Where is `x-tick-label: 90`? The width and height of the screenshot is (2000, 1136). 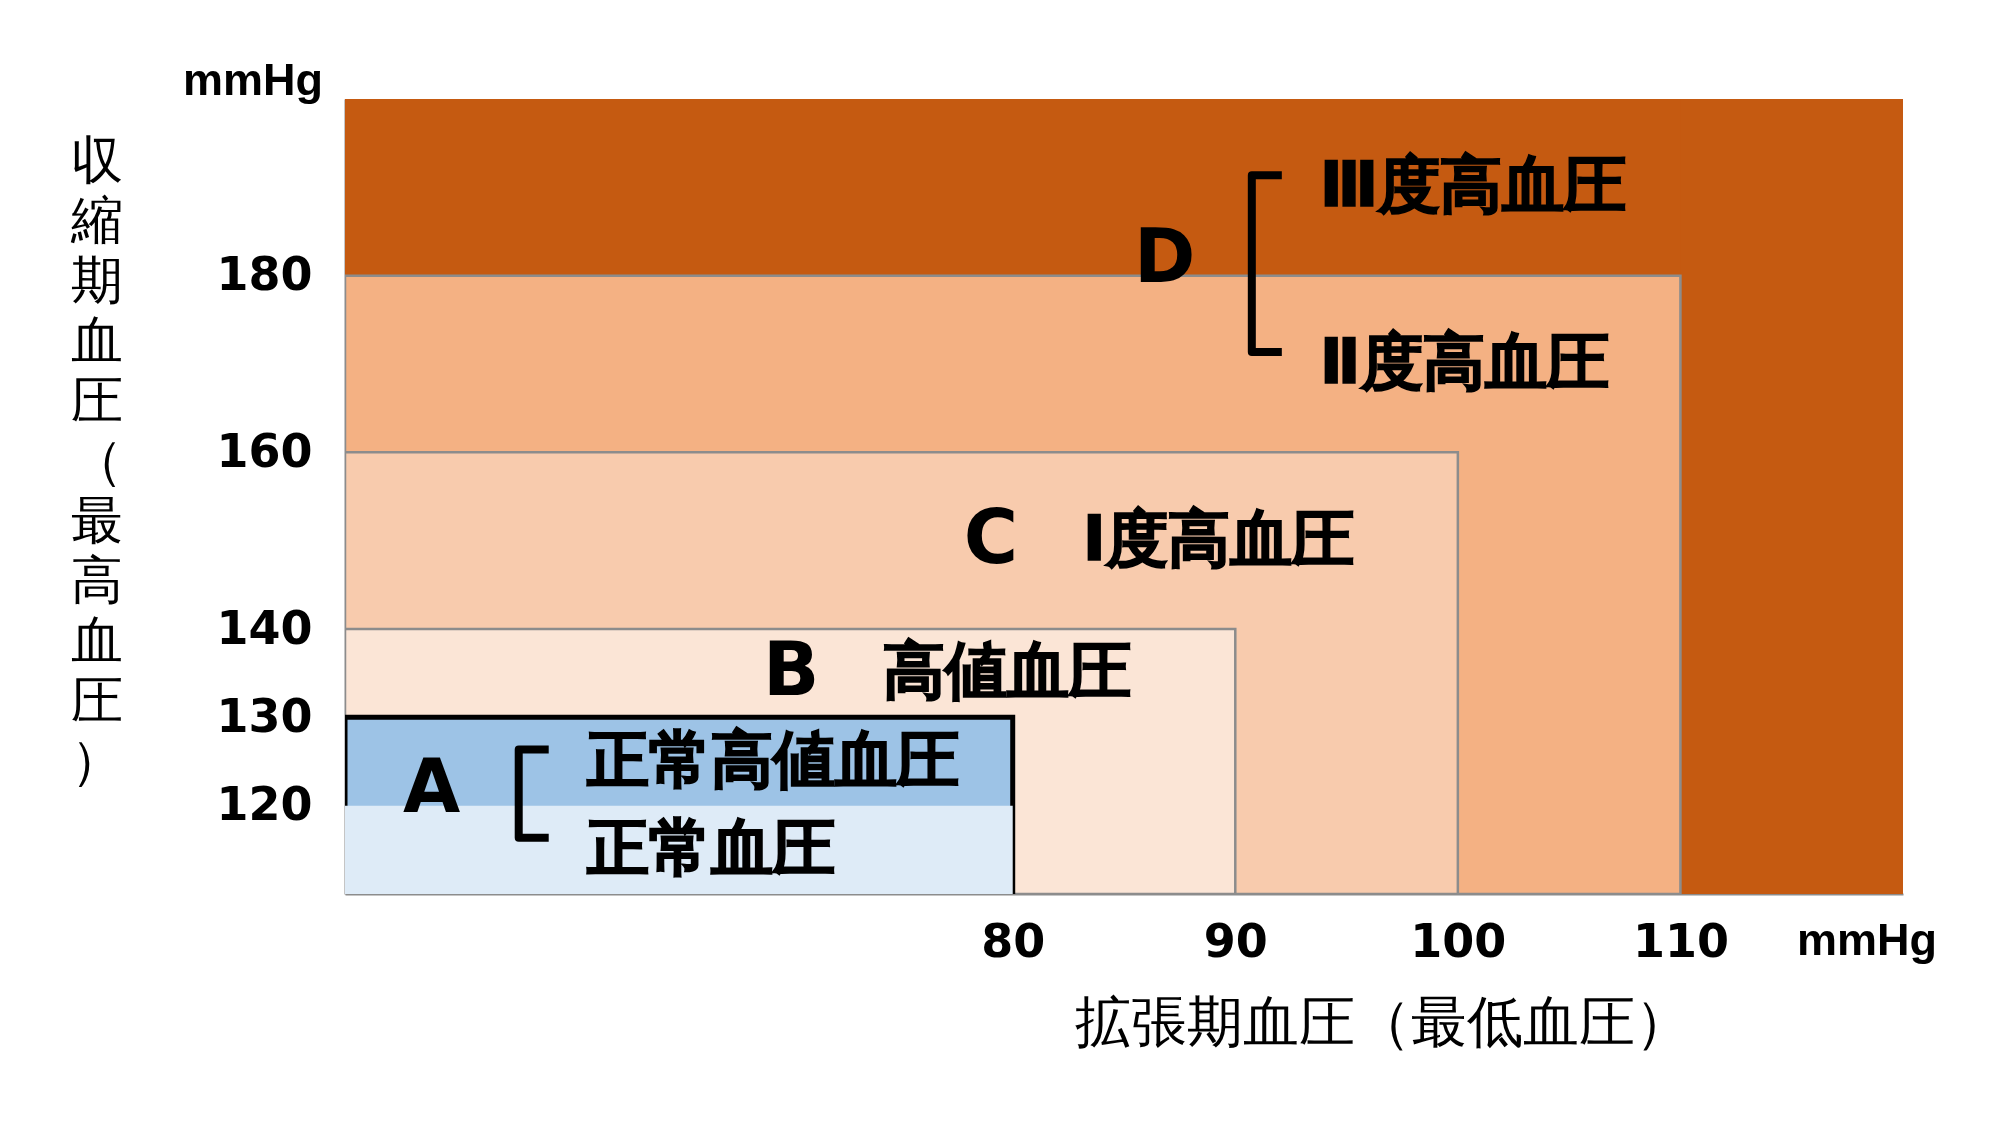 x-tick-label: 90 is located at coordinates (1235, 940).